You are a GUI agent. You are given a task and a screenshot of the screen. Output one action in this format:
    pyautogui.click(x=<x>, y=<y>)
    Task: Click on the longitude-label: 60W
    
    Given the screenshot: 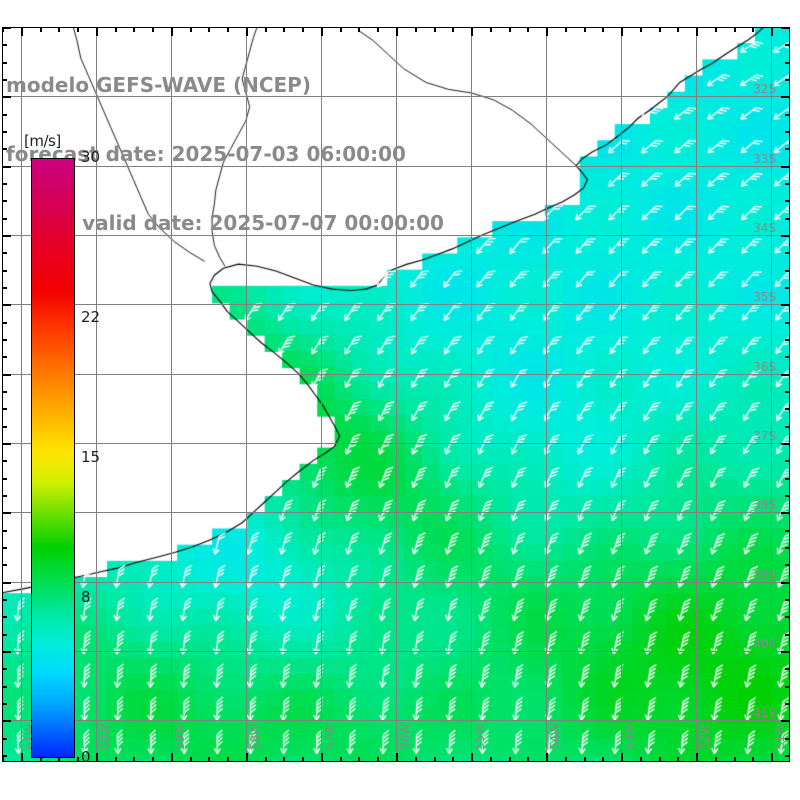 What is the action you would take?
    pyautogui.click(x=104, y=737)
    